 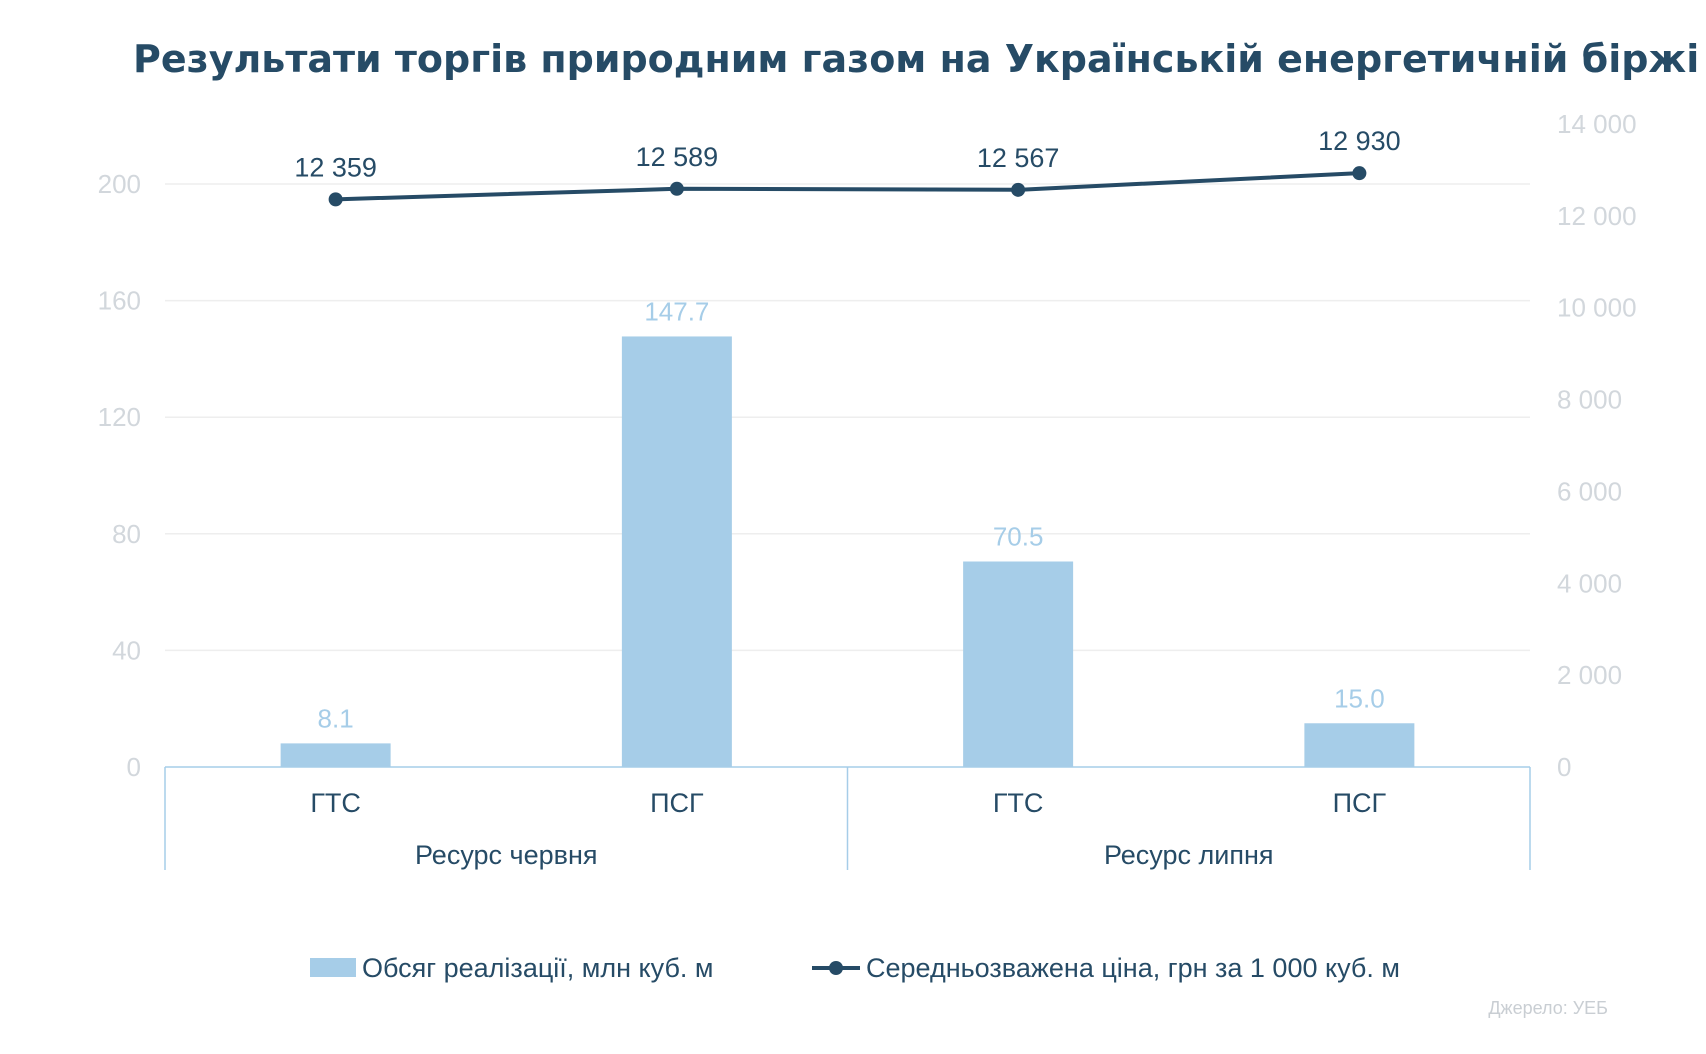 I want to click on y-left-tick-label: 0, so click(x=134, y=767).